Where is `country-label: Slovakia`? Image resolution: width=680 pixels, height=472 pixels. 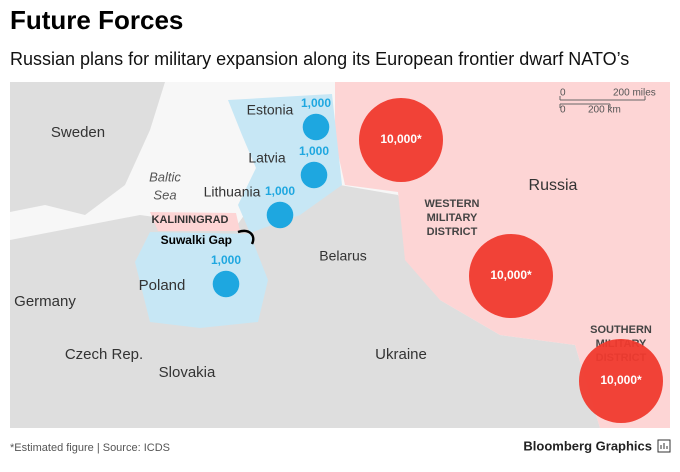 country-label: Slovakia is located at coordinates (187, 372).